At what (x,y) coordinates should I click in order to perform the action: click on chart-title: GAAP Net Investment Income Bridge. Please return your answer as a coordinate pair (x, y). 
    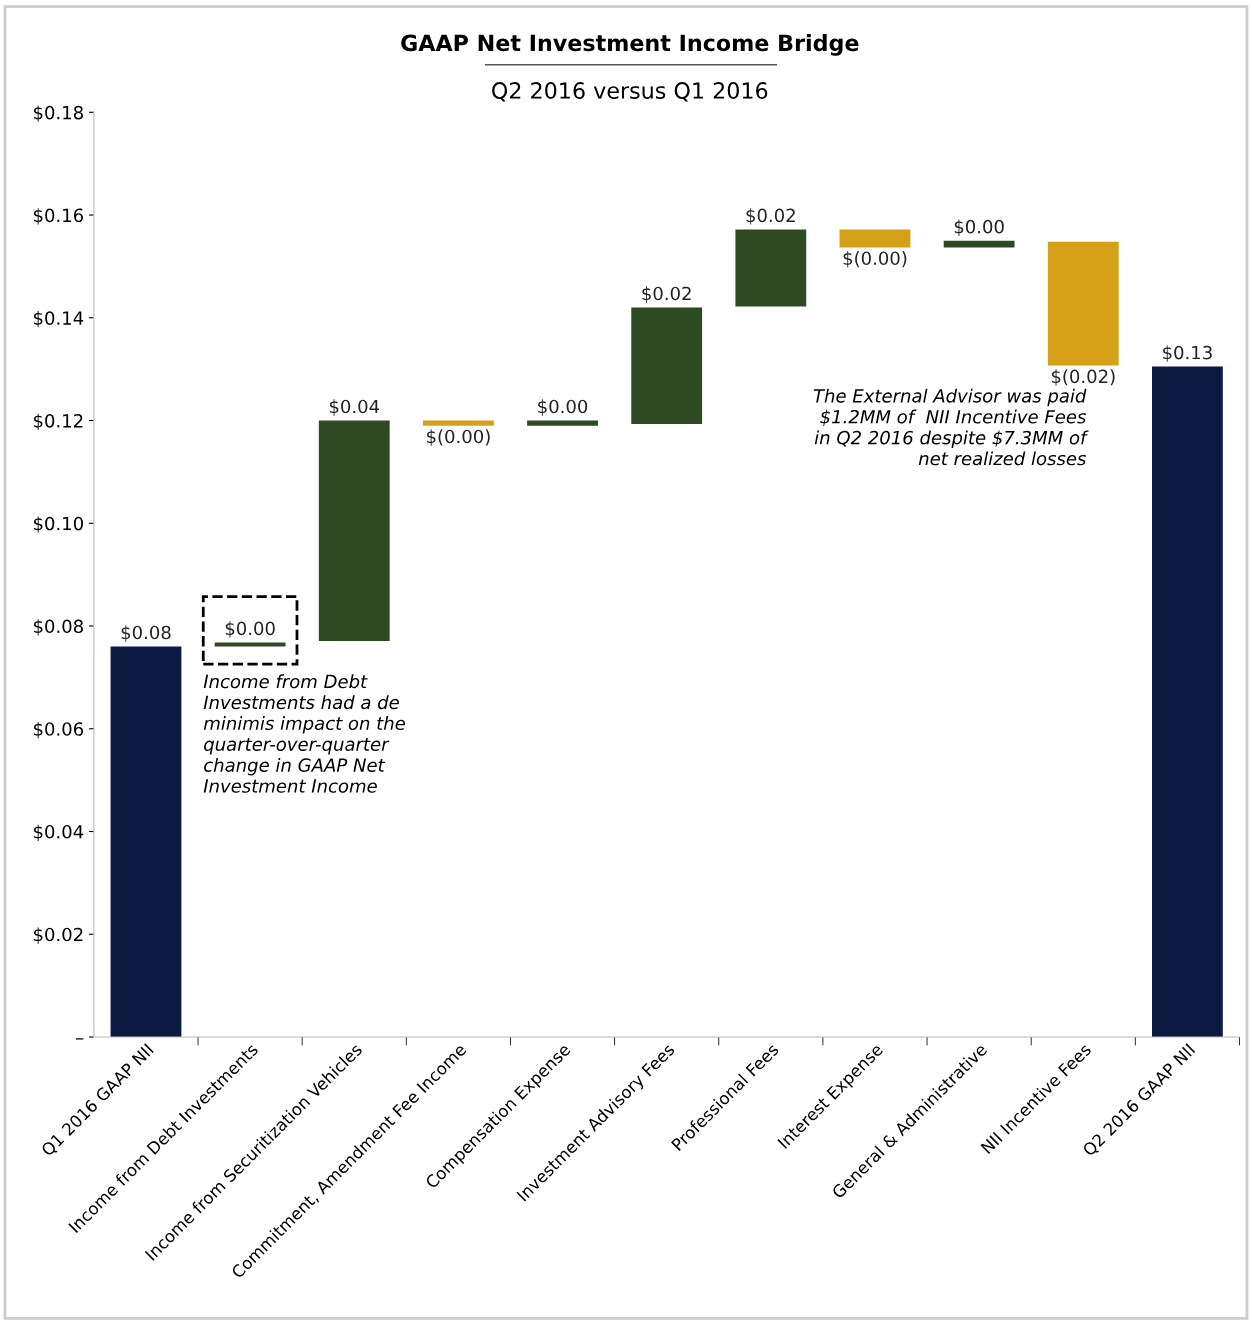
    Looking at the image, I should click on (630, 45).